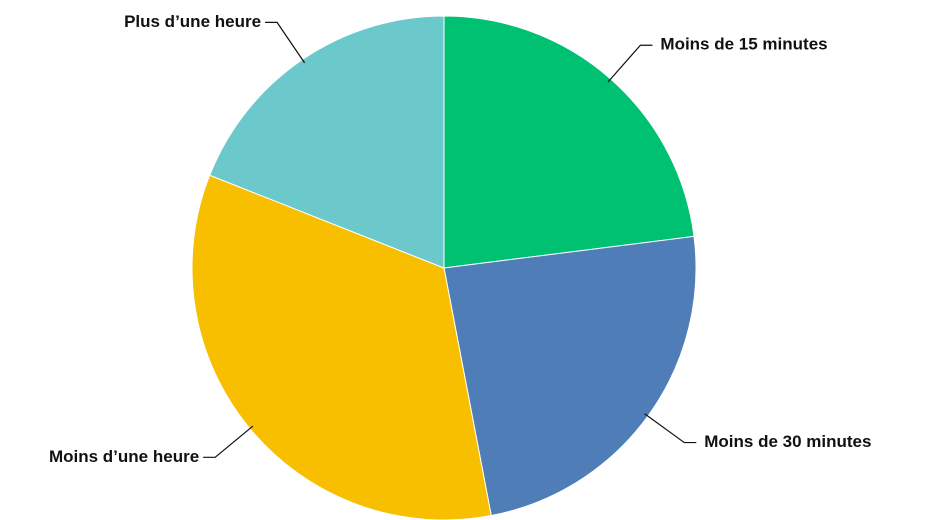 This screenshot has width=938, height=520. What do you see at coordinates (743, 44) in the screenshot?
I see `slice-label: Moins de 15 minutes` at bounding box center [743, 44].